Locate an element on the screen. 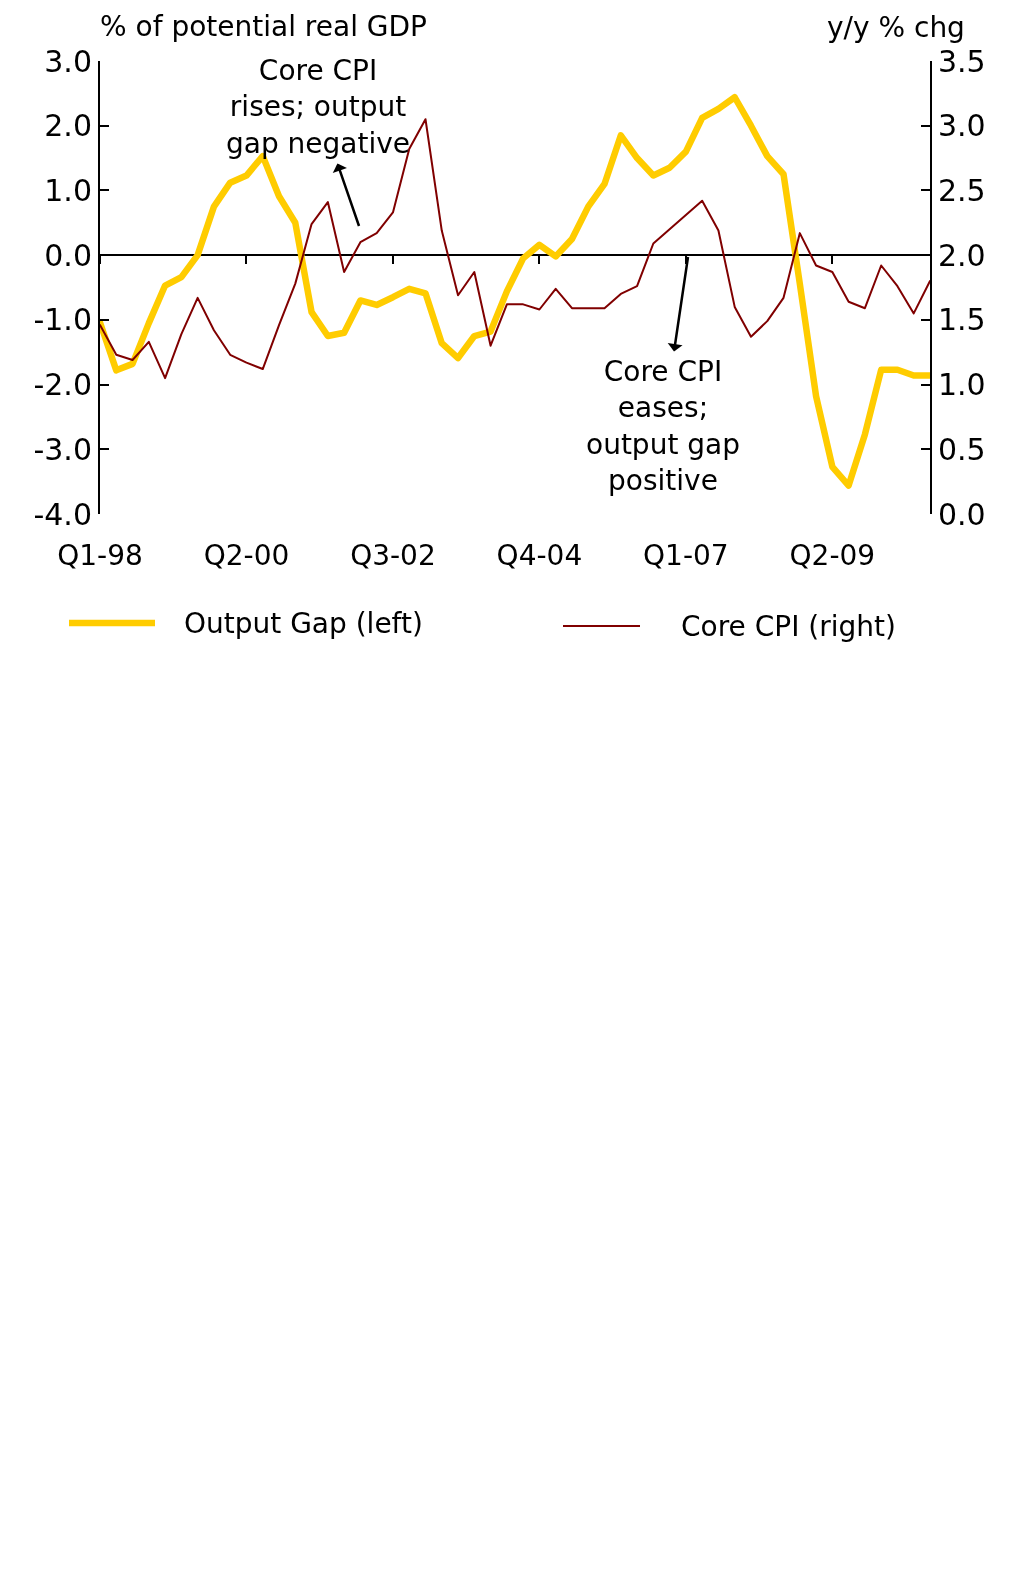 The height and width of the screenshot is (1577, 1013). y-tick-label: 3.0 is located at coordinates (68, 61).